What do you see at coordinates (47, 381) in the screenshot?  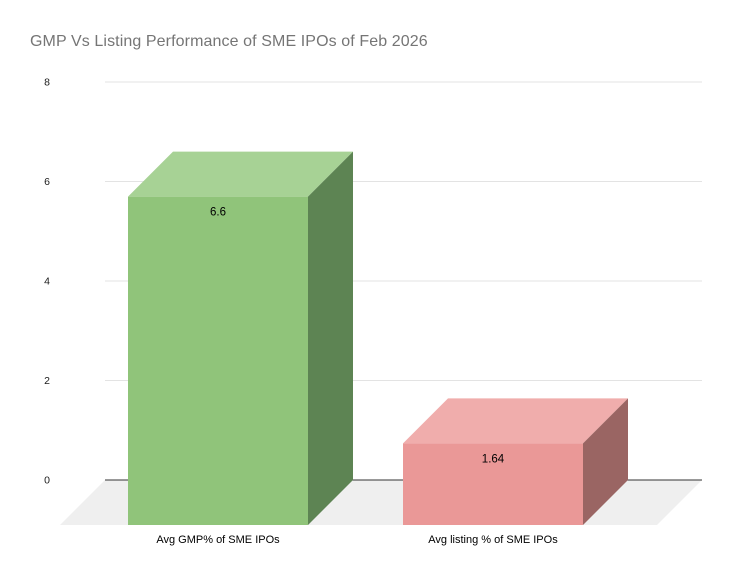 I see `y-tick-label-2: 2` at bounding box center [47, 381].